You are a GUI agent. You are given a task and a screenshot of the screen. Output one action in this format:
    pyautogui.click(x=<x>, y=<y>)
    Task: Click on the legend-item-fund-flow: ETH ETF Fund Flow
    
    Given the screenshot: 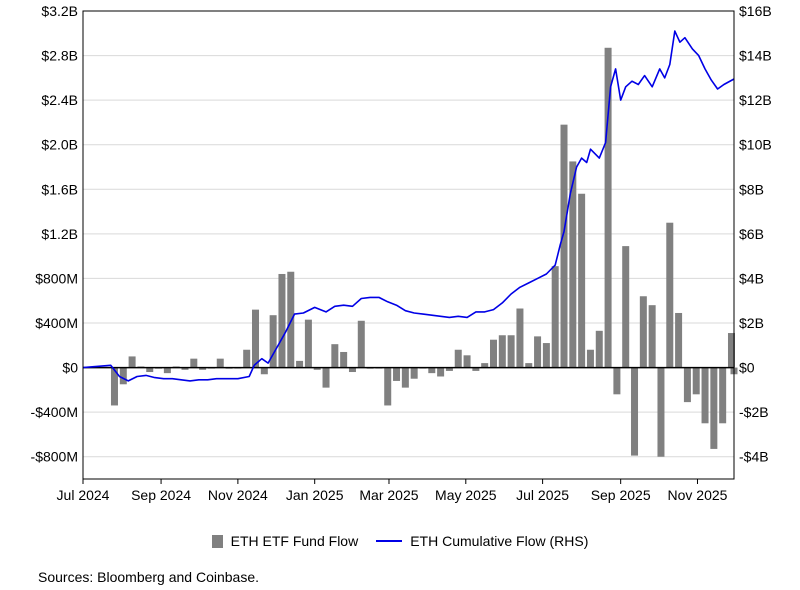 What is the action you would take?
    pyautogui.click(x=285, y=541)
    